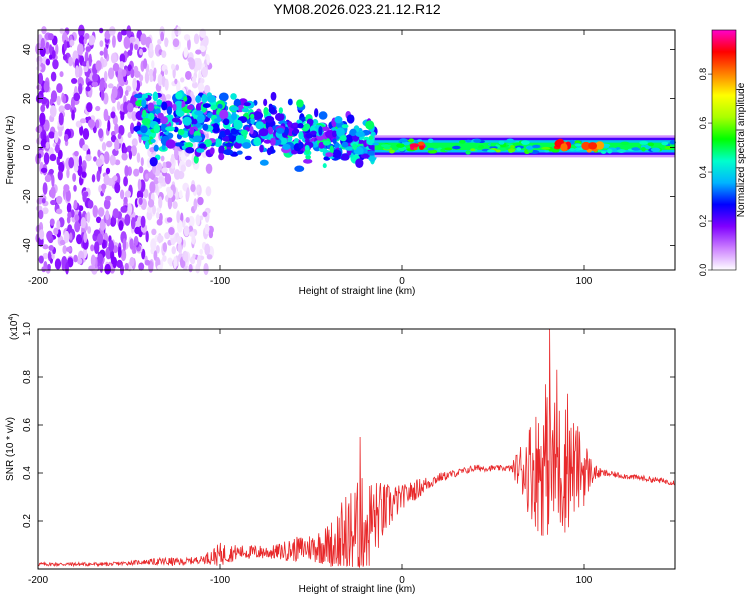 Image resolution: width=750 pixels, height=600 pixels. What do you see at coordinates (27, 147) in the screenshot?
I see `spectrogram-y-tick-label: 0` at bounding box center [27, 147].